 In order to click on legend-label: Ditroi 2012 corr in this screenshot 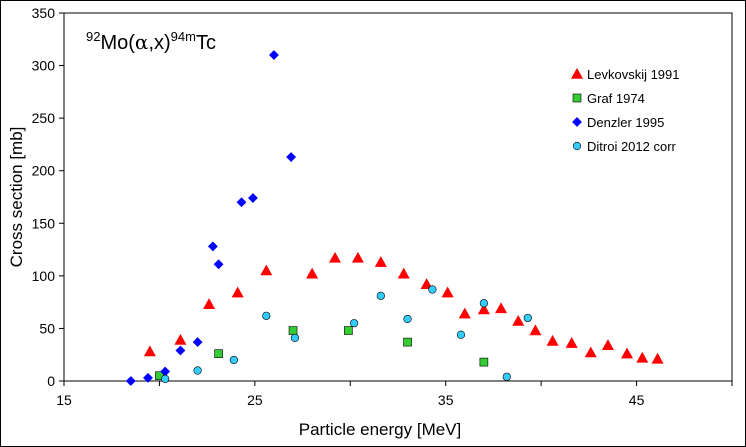, I will do `click(632, 146)`.